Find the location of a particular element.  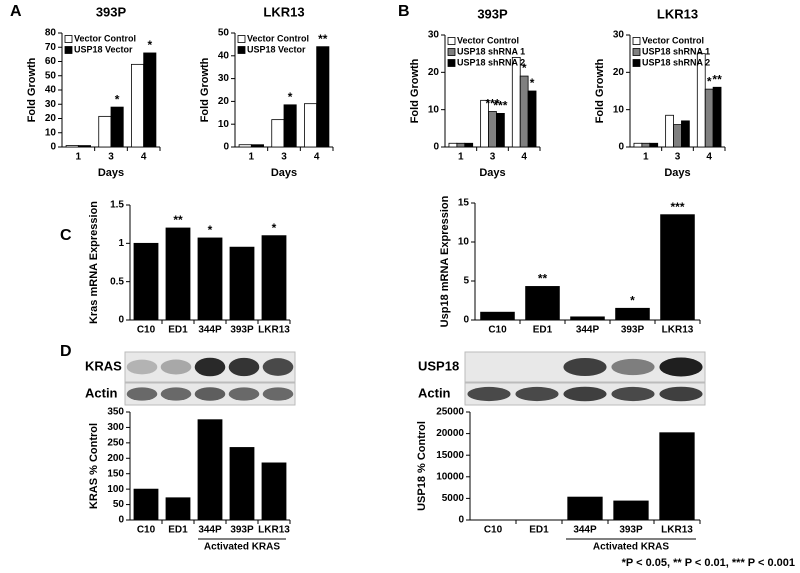

y-tick-label: 250 is located at coordinates (115, 442).